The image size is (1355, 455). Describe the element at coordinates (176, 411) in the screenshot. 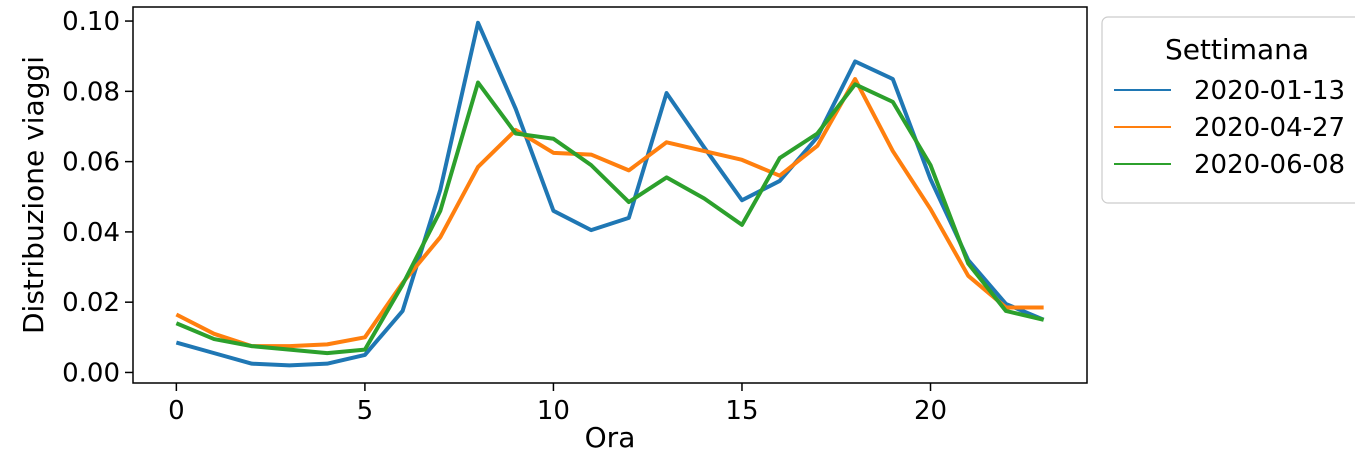

I see `x-tick-label: 0` at that location.